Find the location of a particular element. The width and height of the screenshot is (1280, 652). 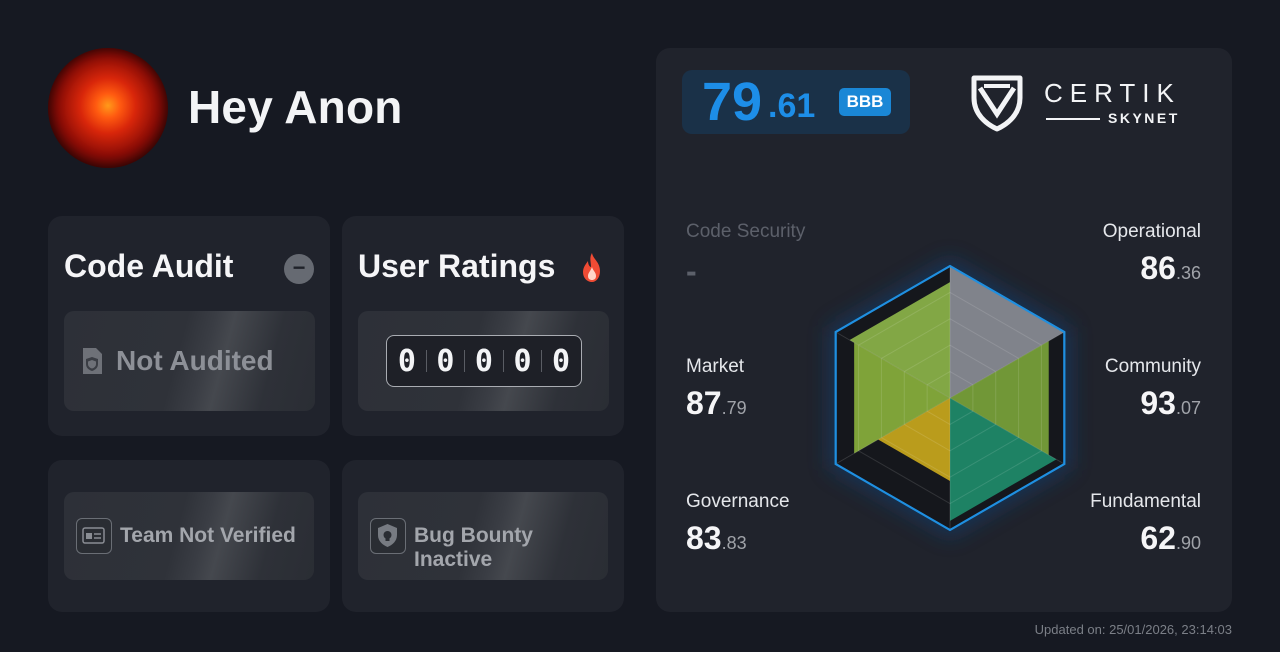

code-audit-title: Code Audit is located at coordinates (149, 266).